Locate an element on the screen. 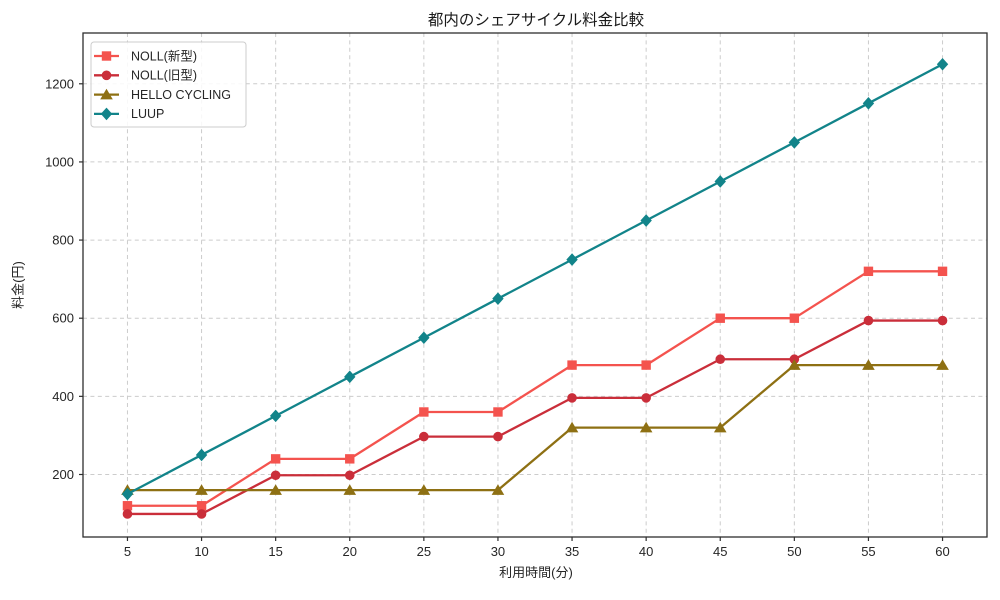 The image size is (1000, 600). legend-item-hello-cycling: HELLO CYCLING is located at coordinates (162, 95).